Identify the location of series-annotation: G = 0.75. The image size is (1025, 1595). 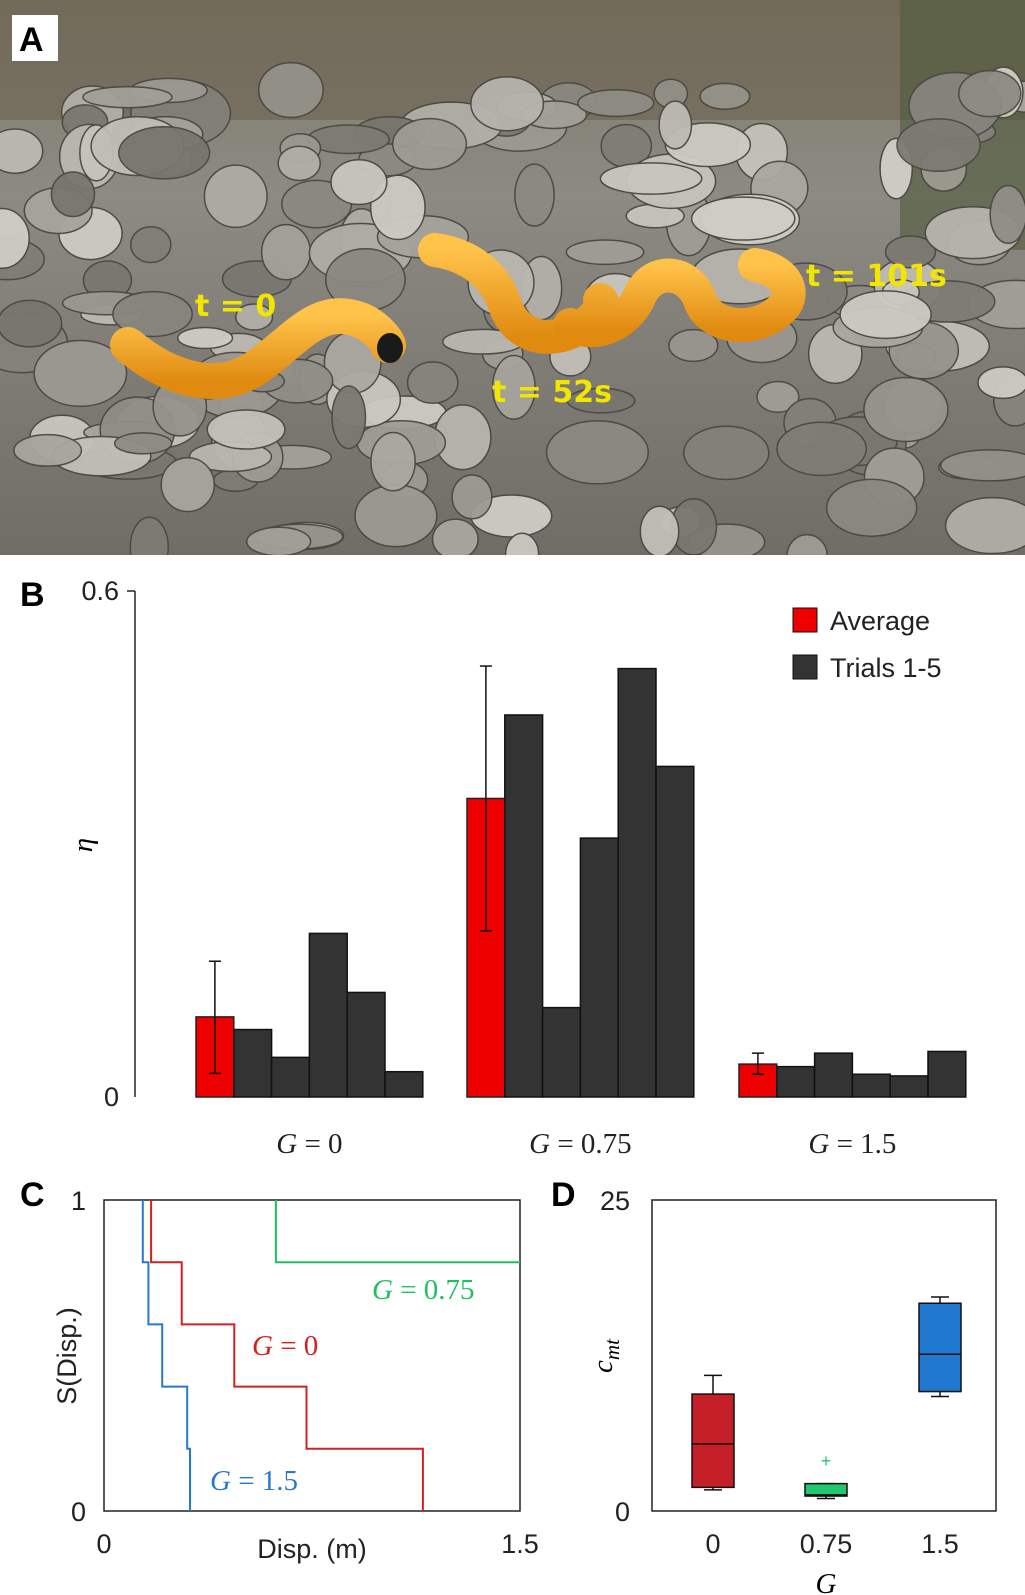
(423, 1290).